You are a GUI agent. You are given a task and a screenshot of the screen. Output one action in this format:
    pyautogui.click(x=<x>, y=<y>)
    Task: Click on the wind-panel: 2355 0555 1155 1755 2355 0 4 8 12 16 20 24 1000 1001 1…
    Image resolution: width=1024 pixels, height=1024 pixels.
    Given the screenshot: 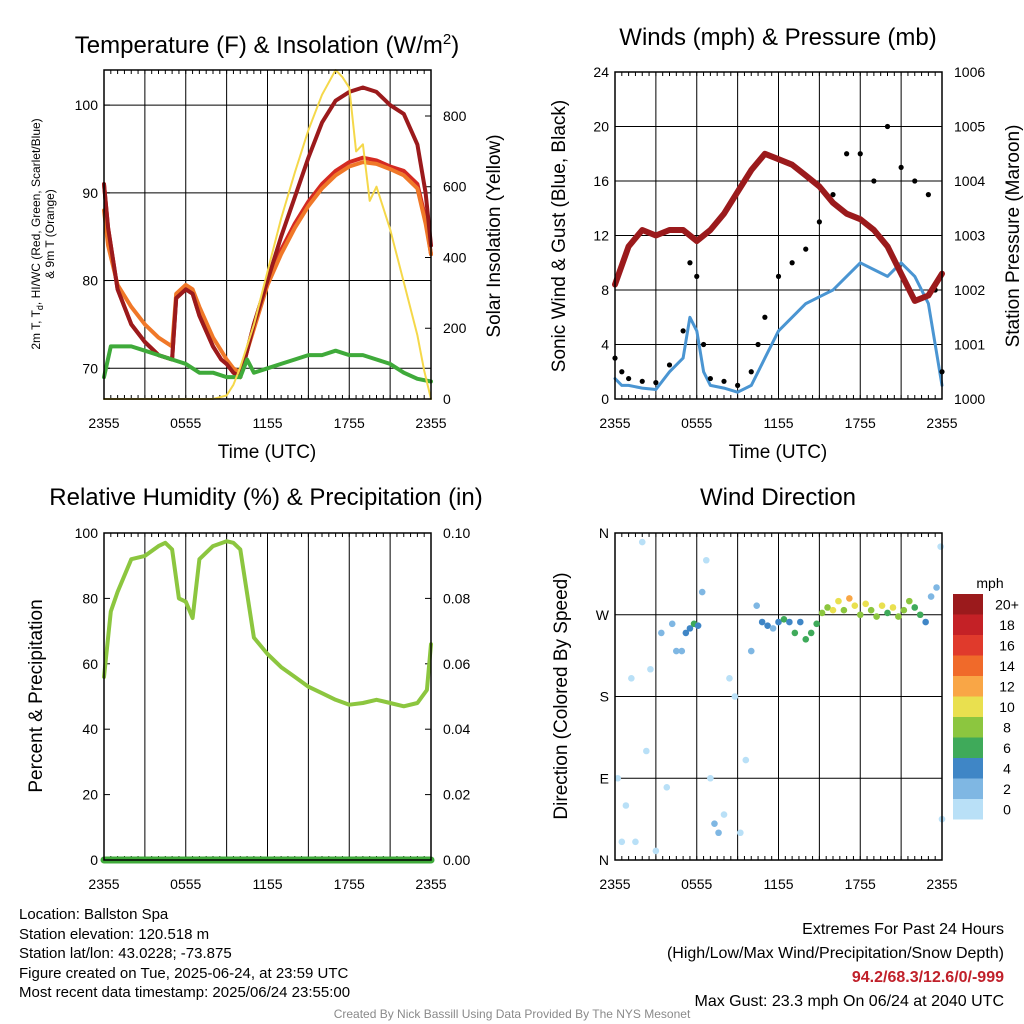 What is the action you would take?
    pyautogui.click(x=789, y=247)
    